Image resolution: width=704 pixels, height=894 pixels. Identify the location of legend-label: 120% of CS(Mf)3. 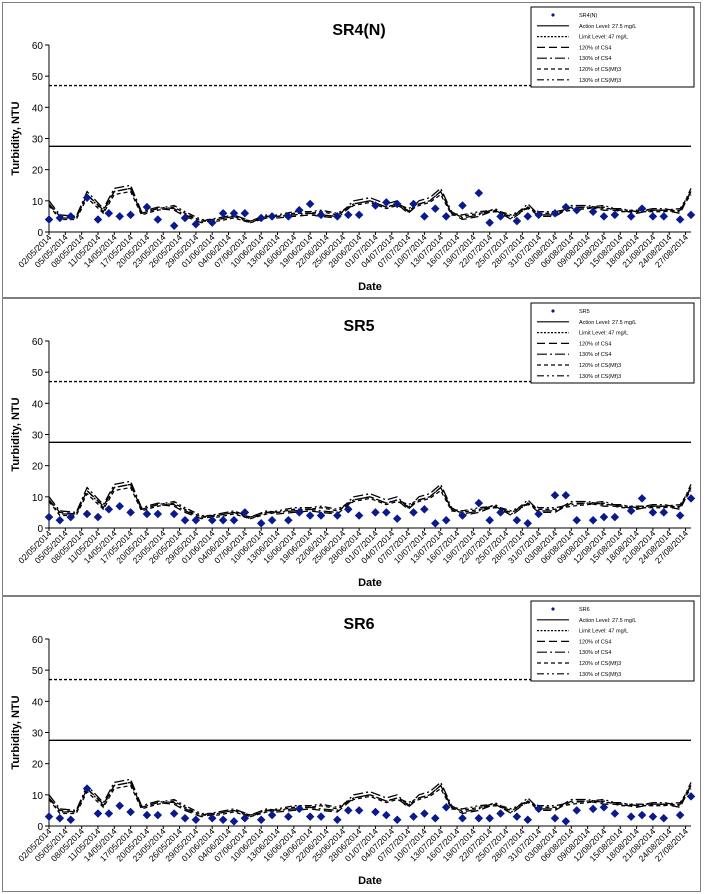
(600, 664).